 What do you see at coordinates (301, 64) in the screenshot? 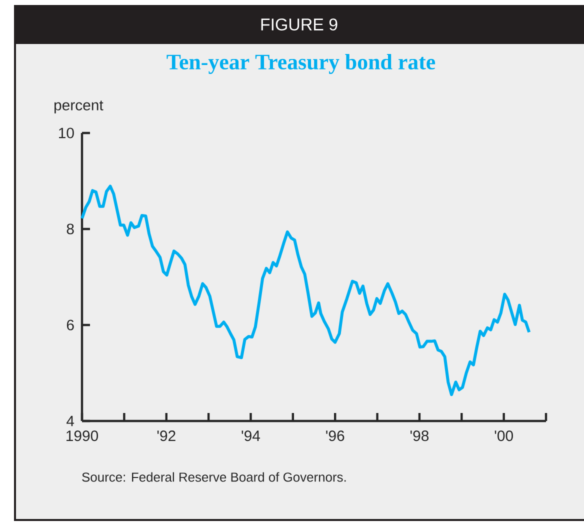
I see `chart-title: Ten-year Treasury bond rate` at bounding box center [301, 64].